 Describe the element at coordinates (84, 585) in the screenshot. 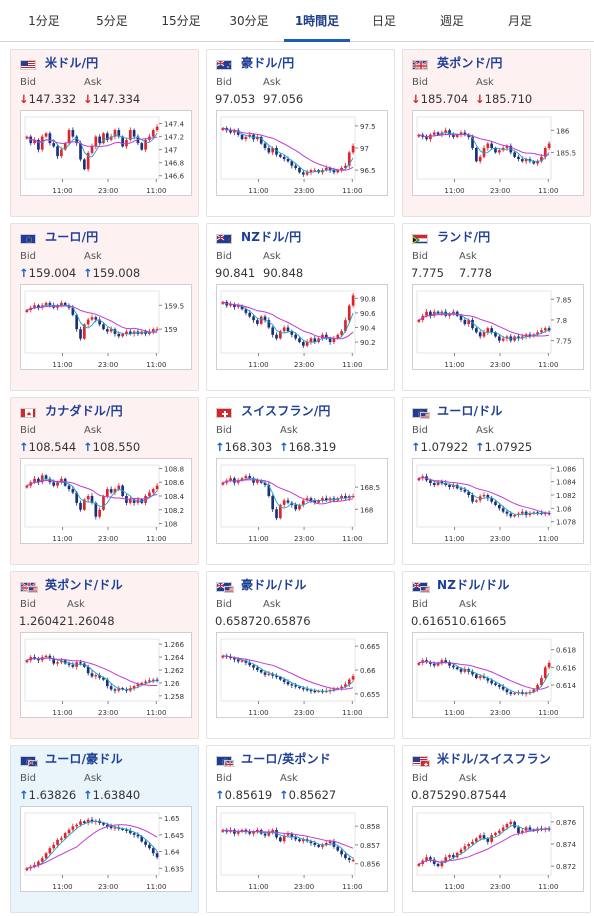

I see `pair-title: 英ポンド/ドル` at that location.